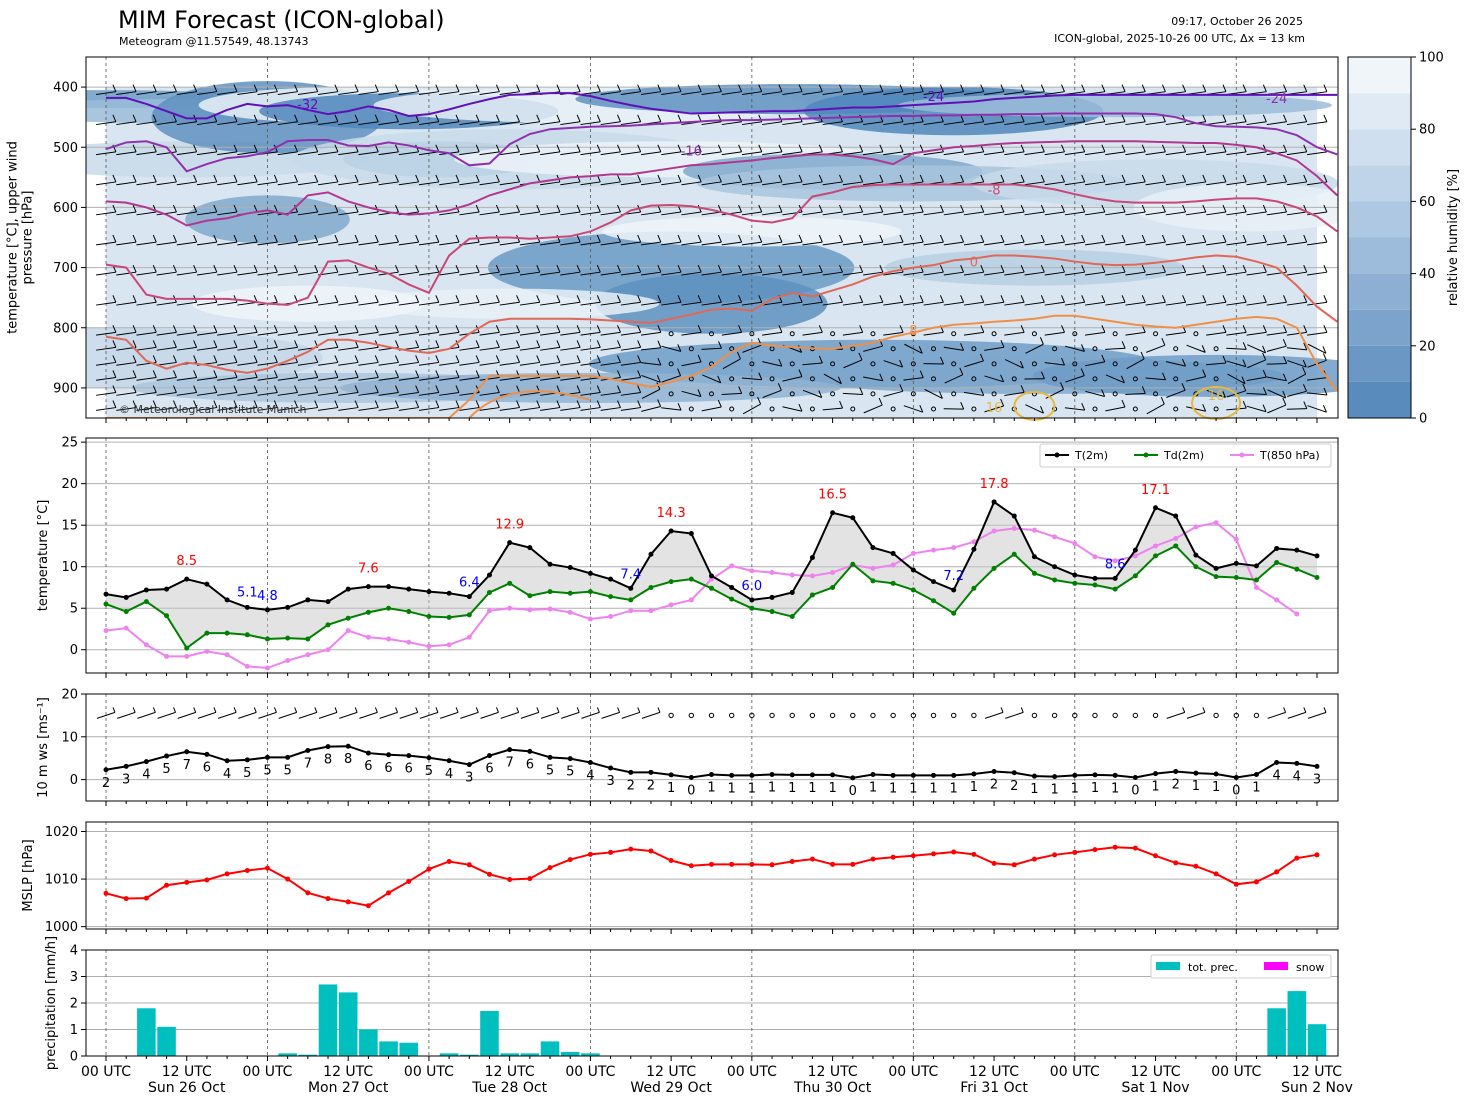  Describe the element at coordinates (1423, 419) in the screenshot. I see `colorbar-tick-label: 0` at that location.